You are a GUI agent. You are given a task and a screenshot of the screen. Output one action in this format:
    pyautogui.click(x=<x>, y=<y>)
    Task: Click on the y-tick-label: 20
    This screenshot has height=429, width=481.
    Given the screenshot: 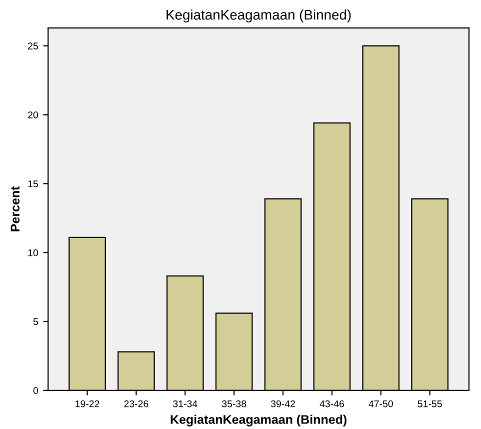 What is the action you would take?
    pyautogui.click(x=33, y=114)
    